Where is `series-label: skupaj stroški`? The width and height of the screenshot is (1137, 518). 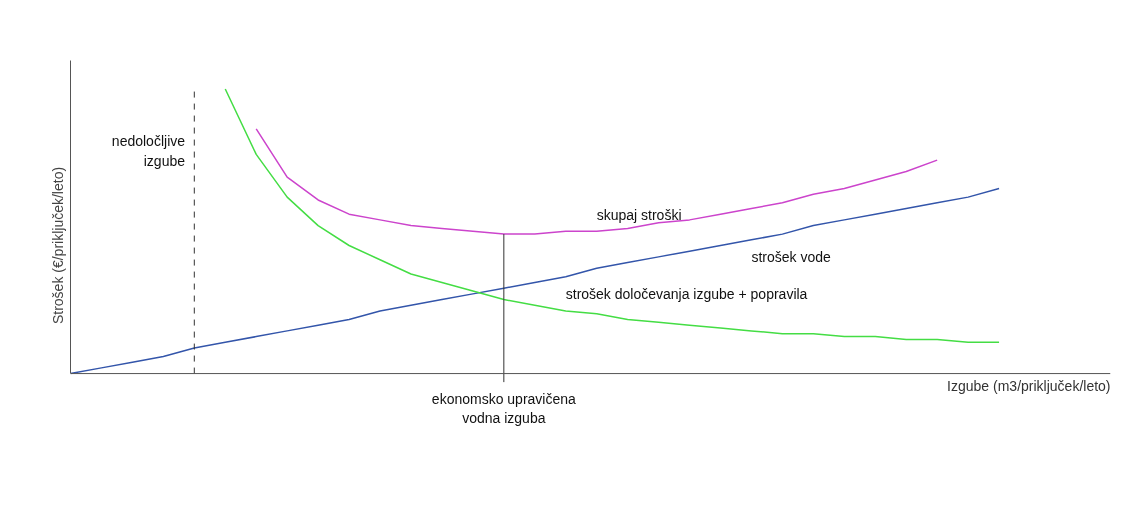 series-label: skupaj stroški is located at coordinates (639, 214).